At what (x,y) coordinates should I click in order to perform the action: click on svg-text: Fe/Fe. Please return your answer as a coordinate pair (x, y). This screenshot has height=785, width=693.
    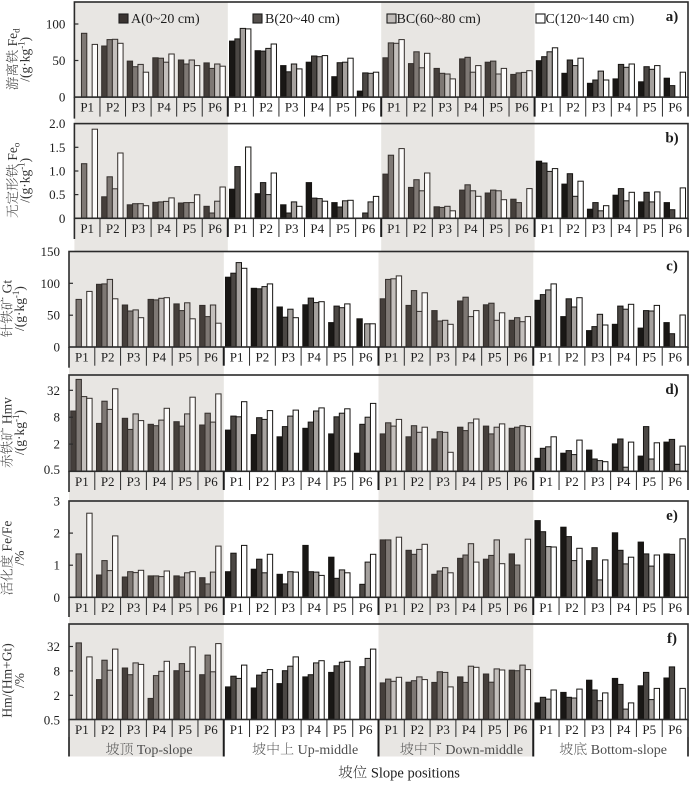
    Looking at the image, I should click on (7, 538).